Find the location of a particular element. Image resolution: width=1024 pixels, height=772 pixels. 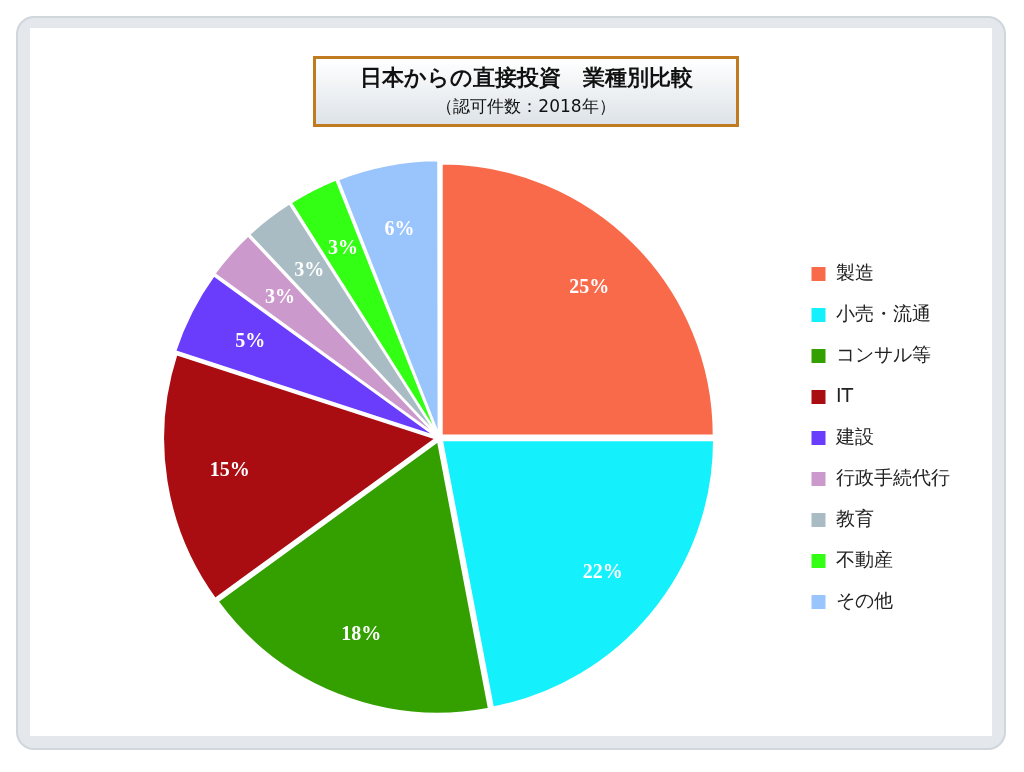

legend-label: コンサル等 is located at coordinates (883, 353).